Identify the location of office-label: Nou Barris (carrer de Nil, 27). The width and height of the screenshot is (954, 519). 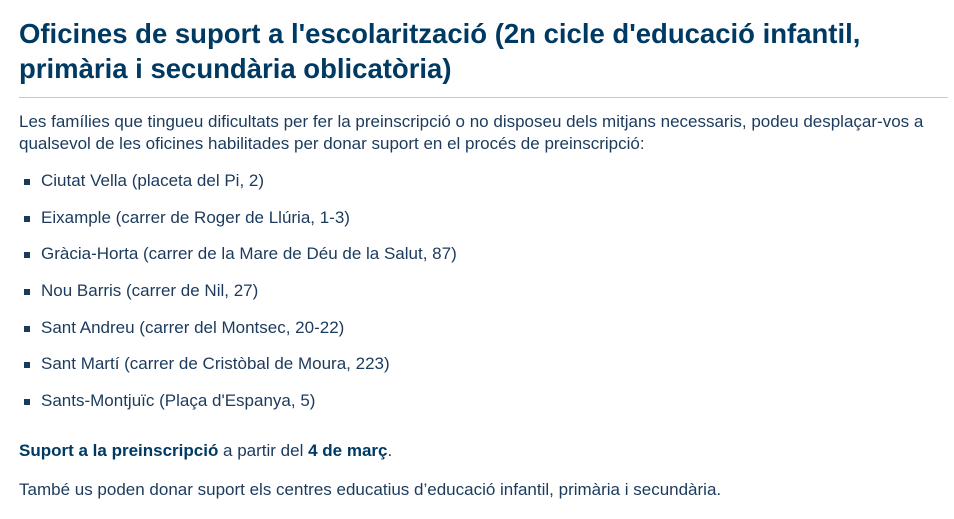
(150, 291).